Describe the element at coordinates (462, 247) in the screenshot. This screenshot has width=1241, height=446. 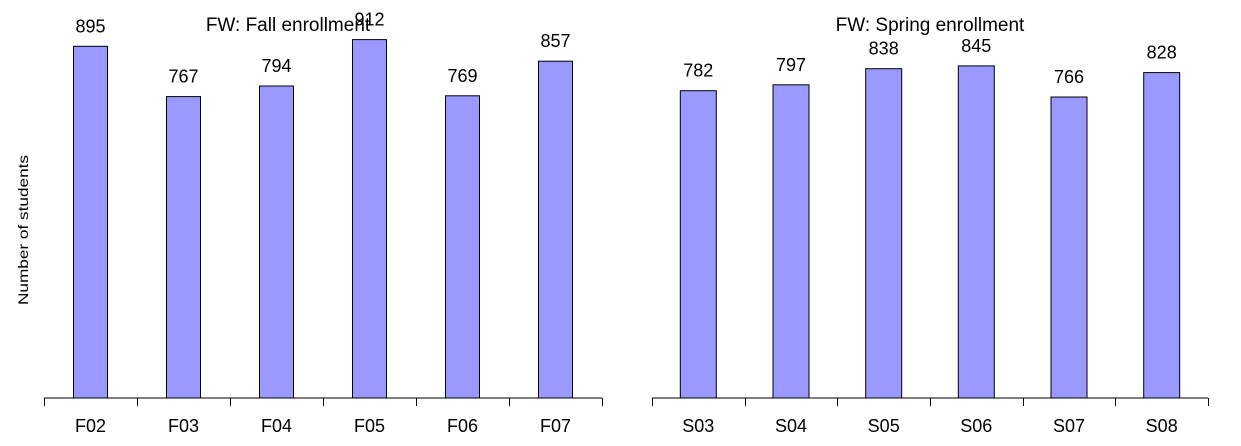
I see `fall-bar-f06` at that location.